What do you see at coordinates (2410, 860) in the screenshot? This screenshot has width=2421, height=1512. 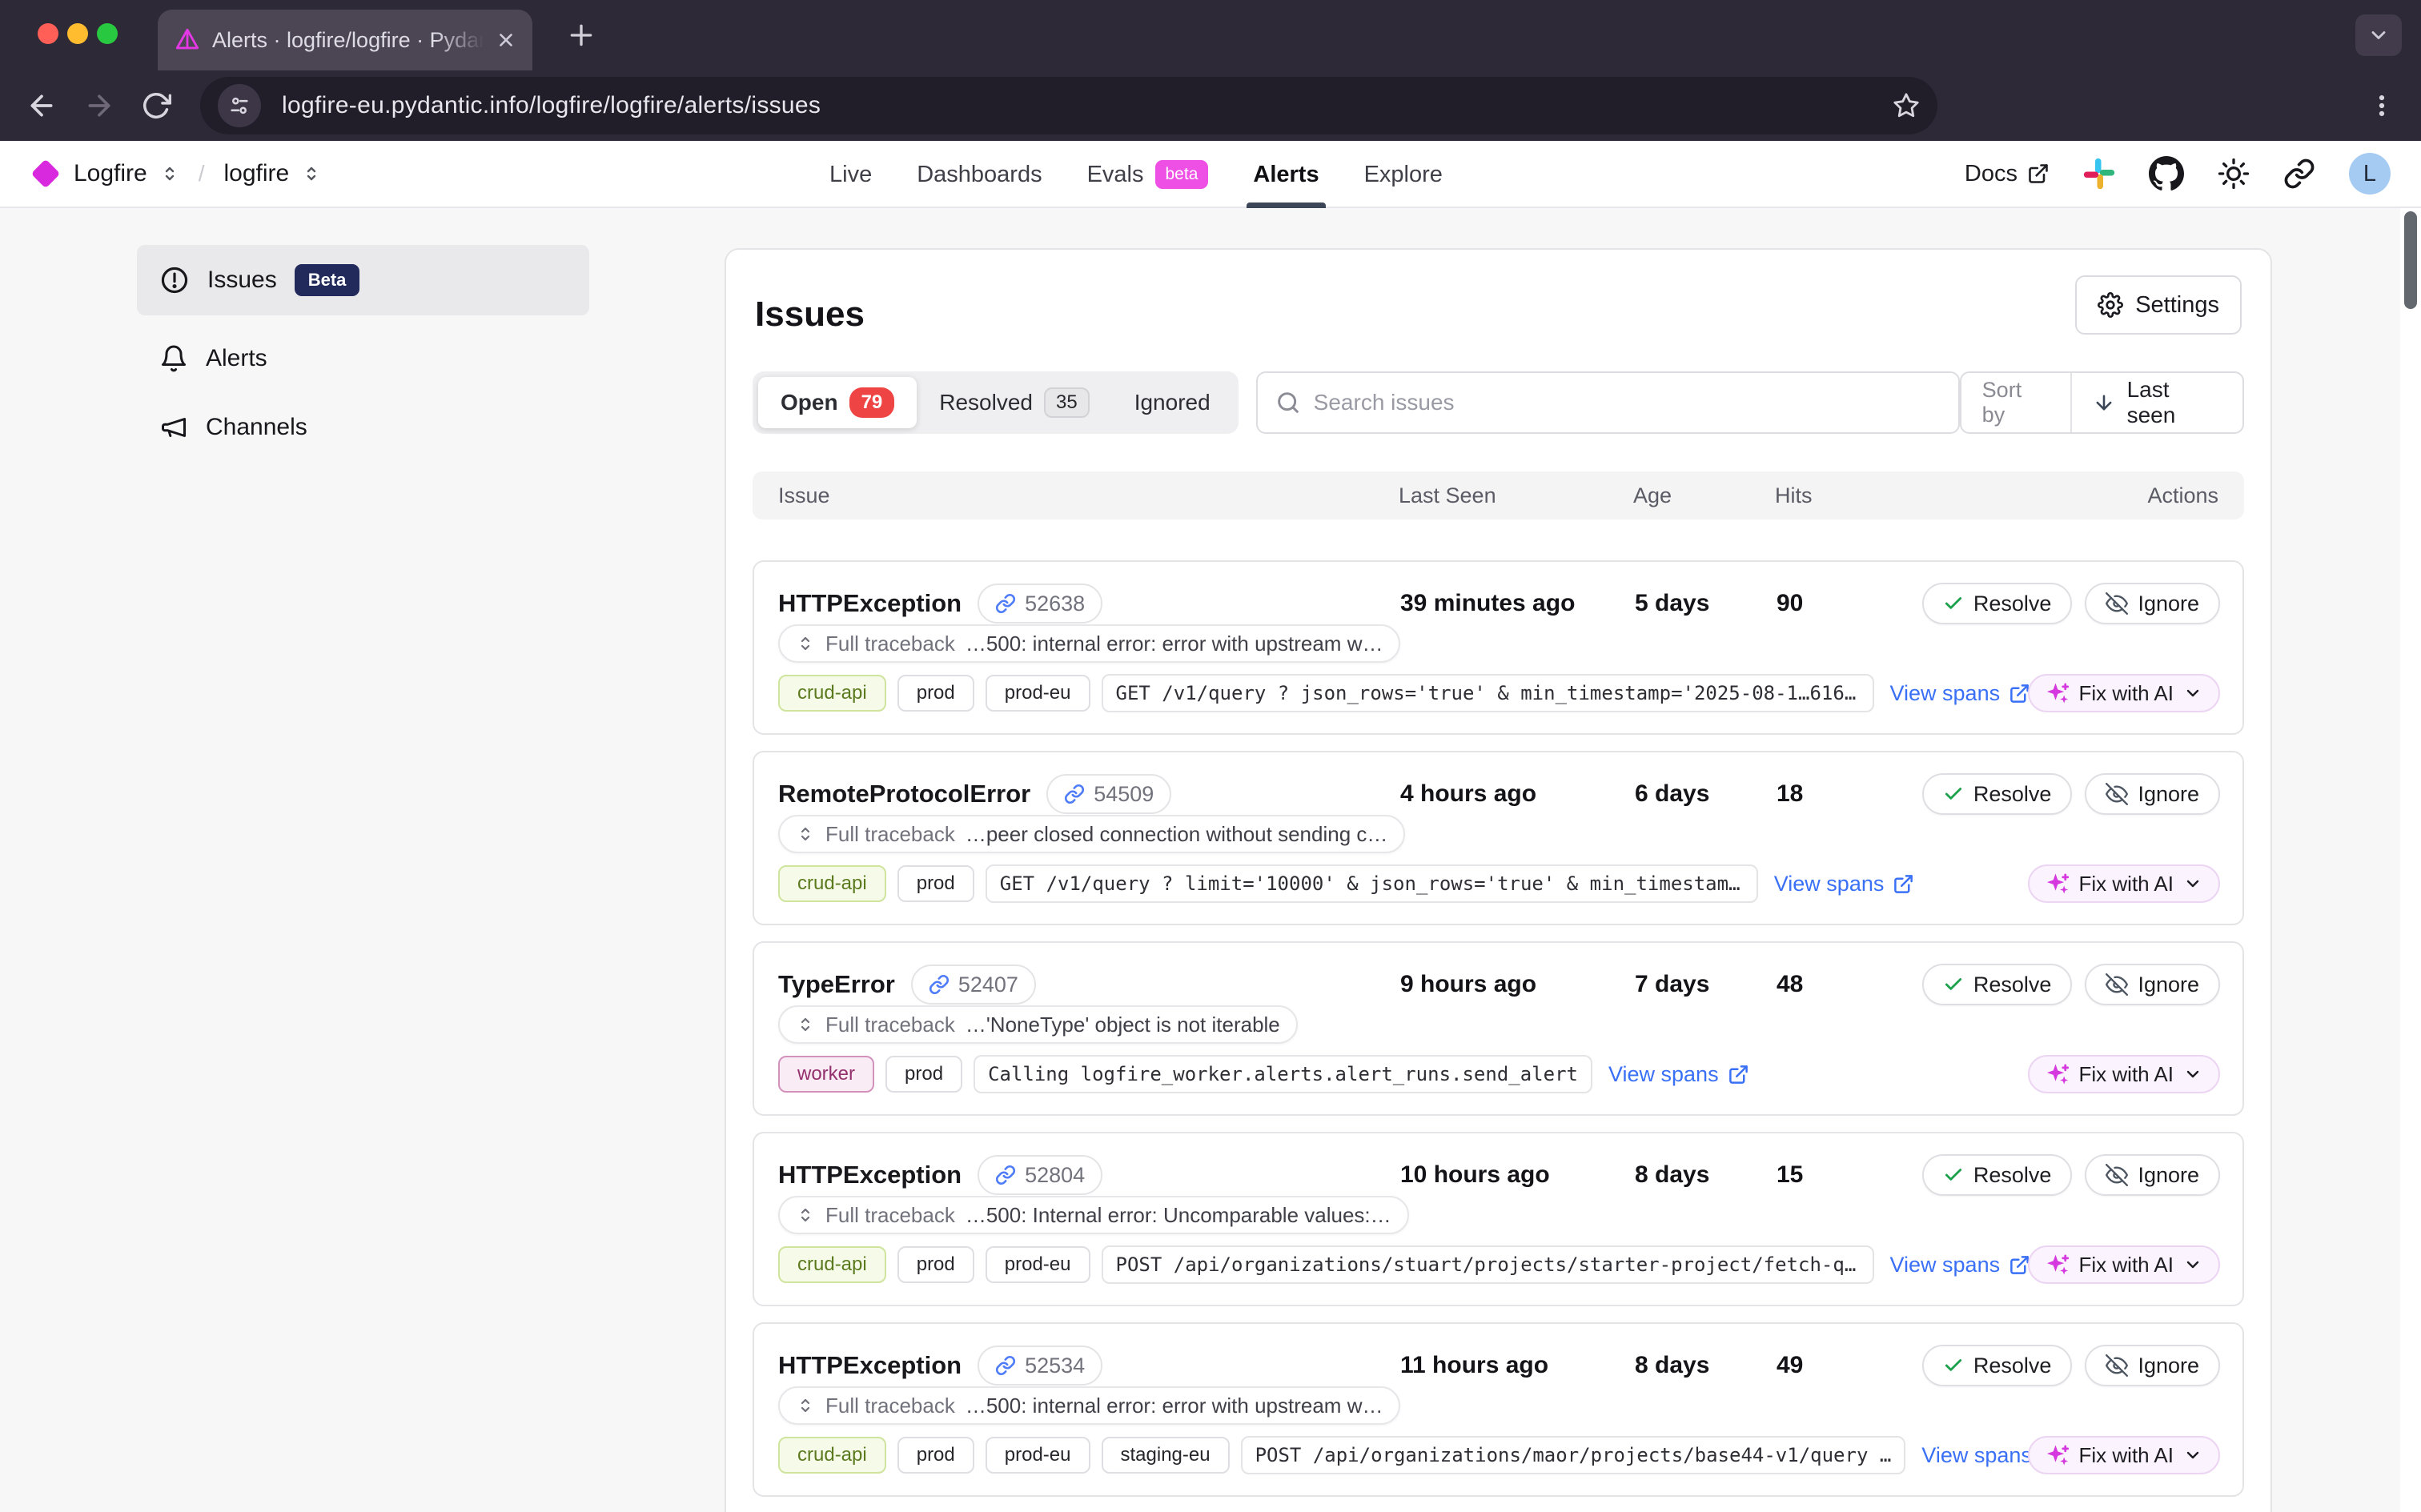 I see `scrollbar-track` at bounding box center [2410, 860].